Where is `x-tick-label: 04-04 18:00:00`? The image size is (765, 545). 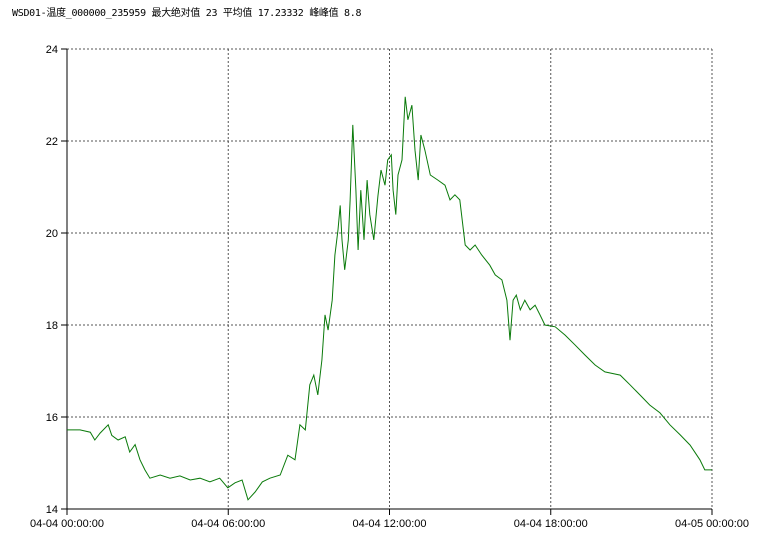
x-tick-label: 04-04 18:00:00 is located at coordinates (551, 524).